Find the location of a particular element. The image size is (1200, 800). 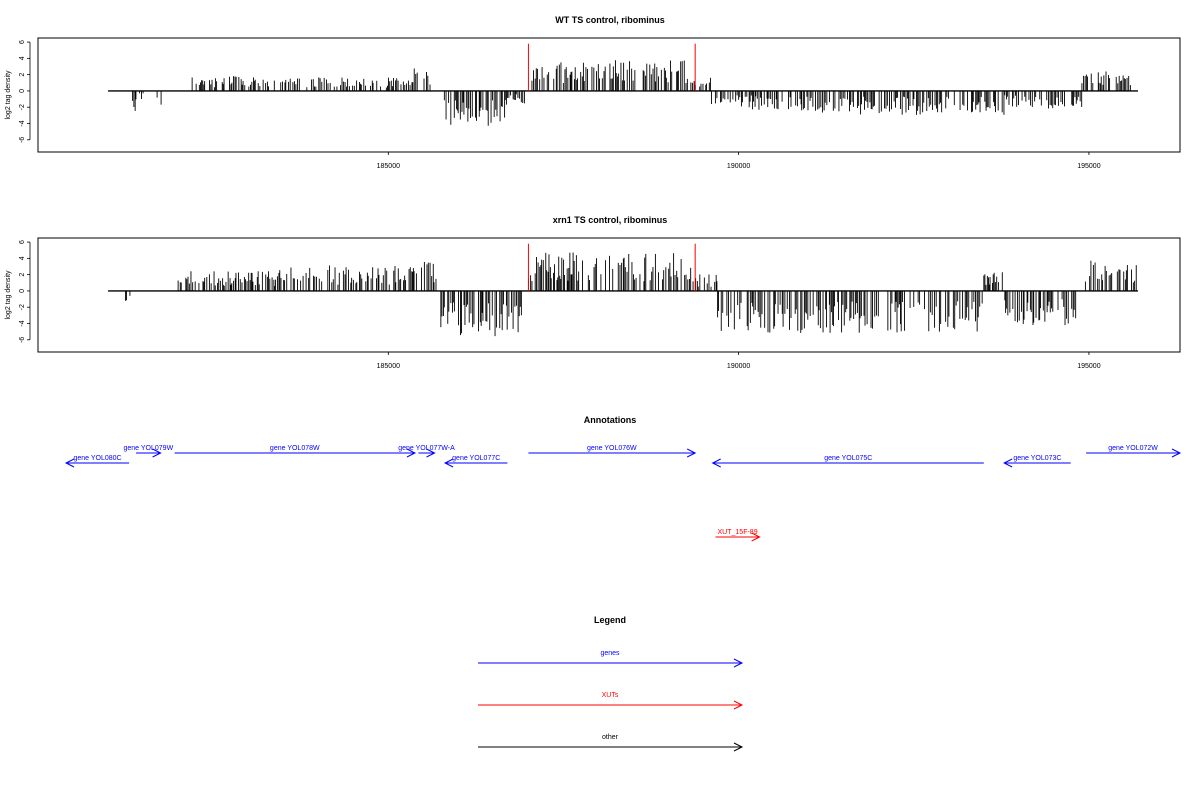

legend-title: Legend is located at coordinates (610, 620).